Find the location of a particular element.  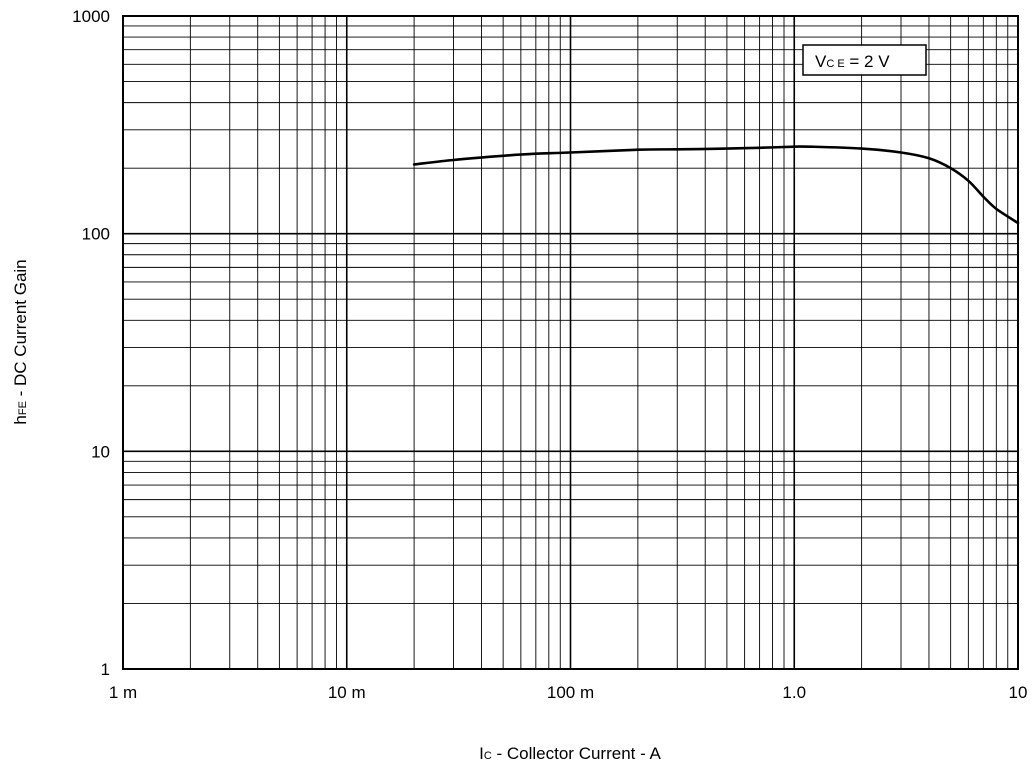

vce-annotation-text: VC E = 2 V is located at coordinates (852, 61).